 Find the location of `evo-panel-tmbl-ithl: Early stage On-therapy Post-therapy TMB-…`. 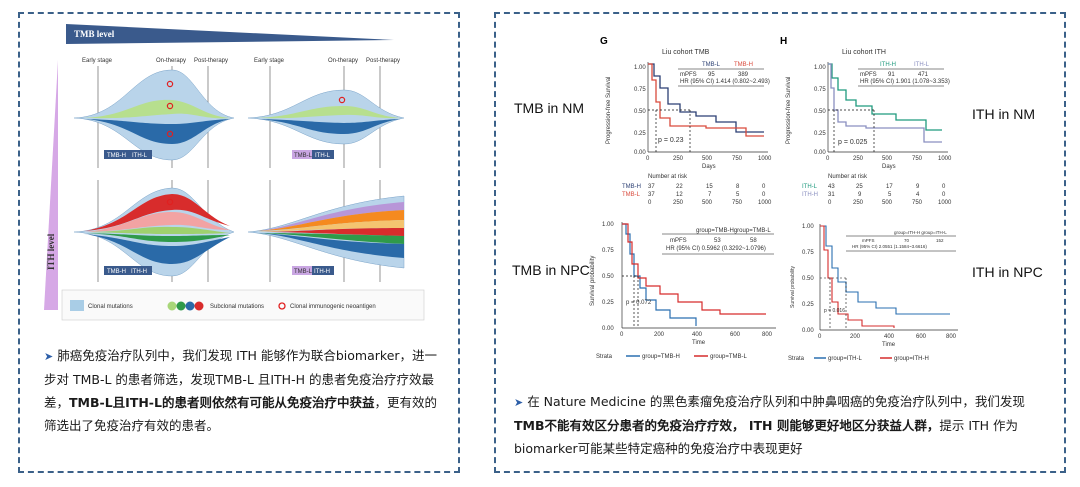

evo-panel-tmbl-ithl: Early stage On-therapy Post-therapy TMB-… is located at coordinates (326, 113).